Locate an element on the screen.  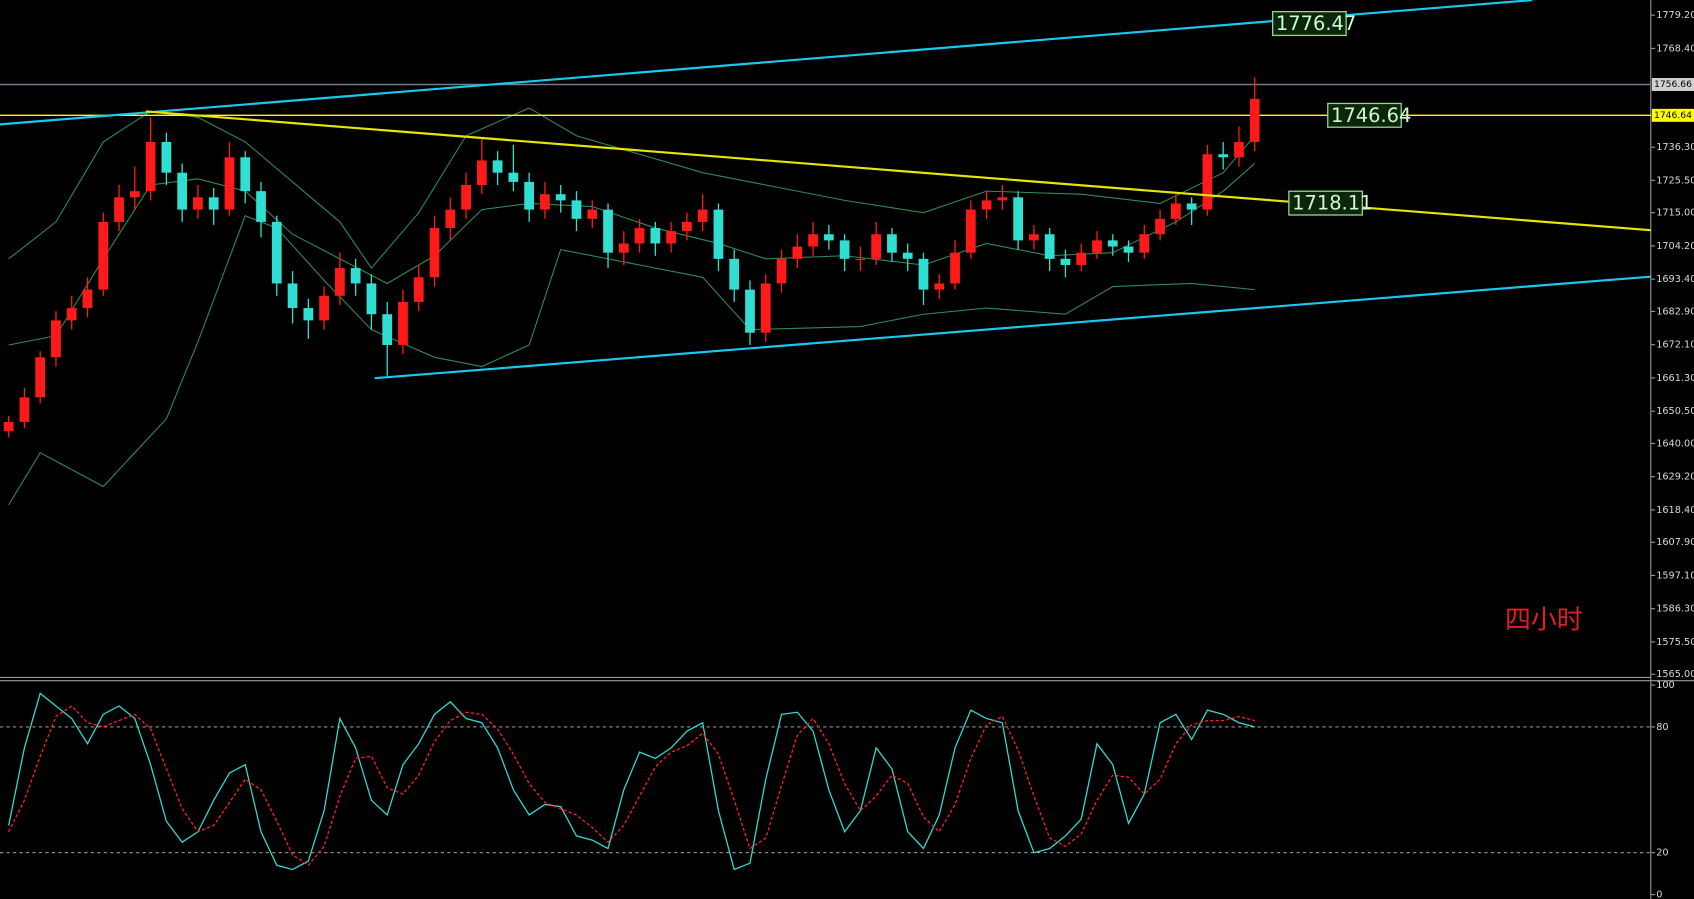
y-tick-label: 1768.40 is located at coordinates (1675, 48).